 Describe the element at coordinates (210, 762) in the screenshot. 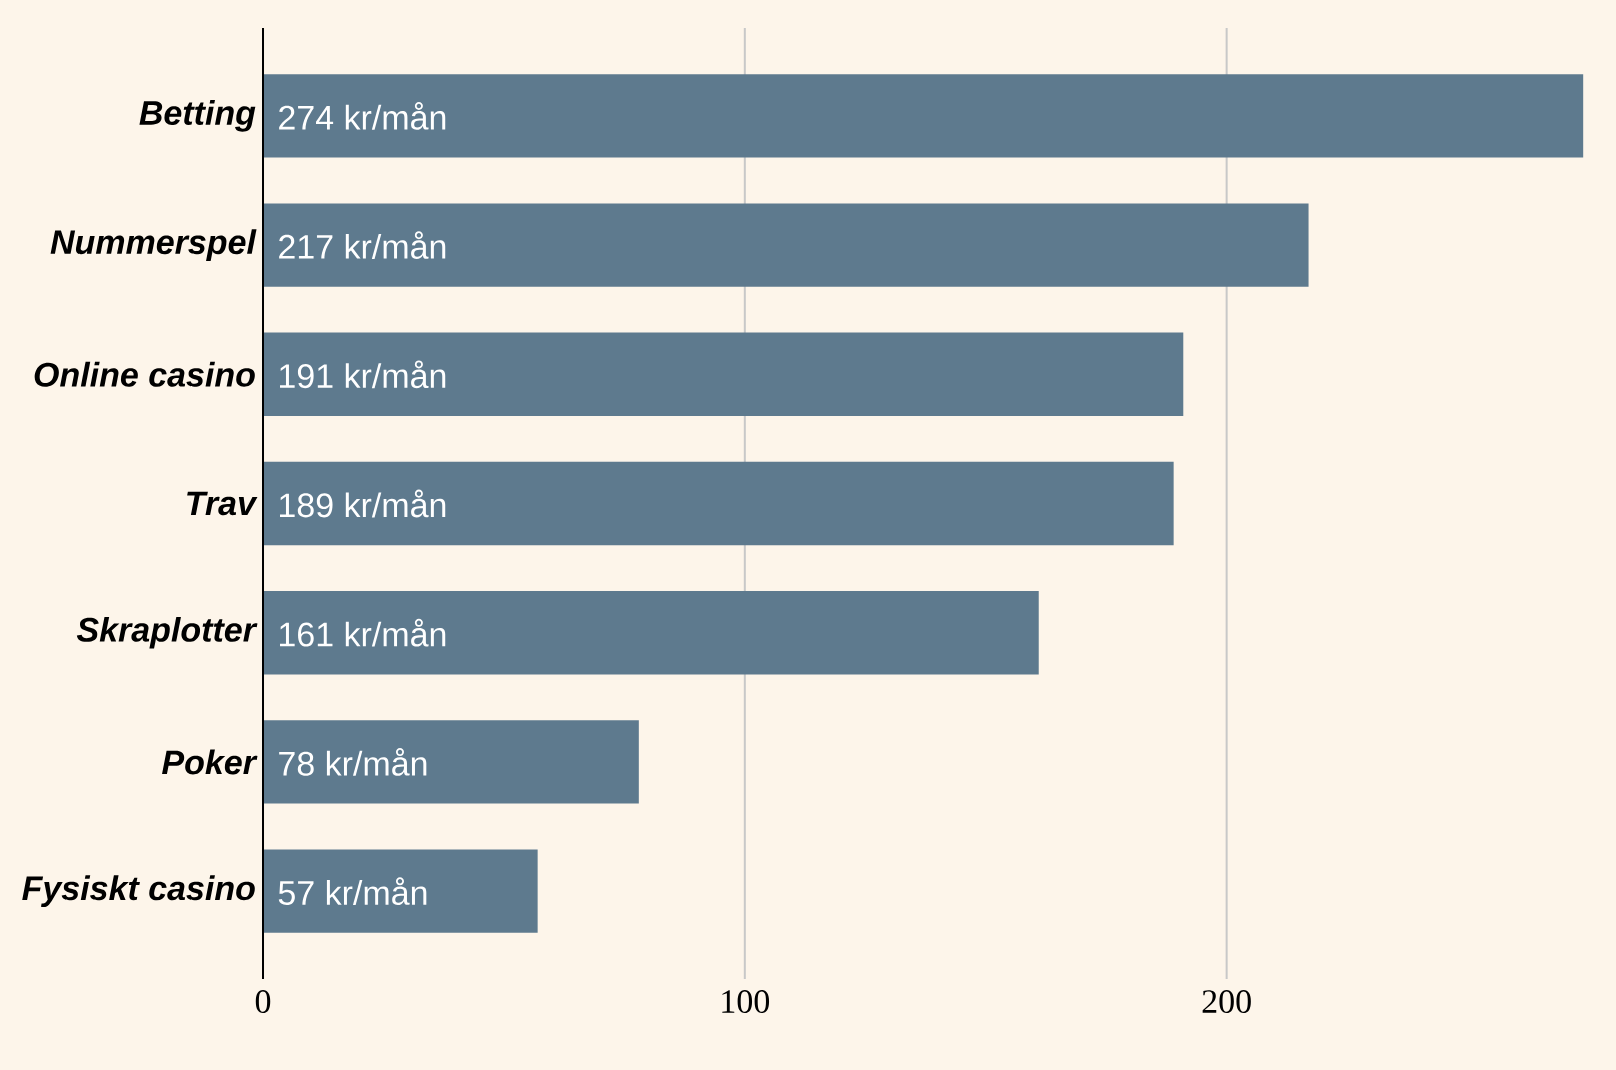

I see `y-tick-label: Poker` at that location.